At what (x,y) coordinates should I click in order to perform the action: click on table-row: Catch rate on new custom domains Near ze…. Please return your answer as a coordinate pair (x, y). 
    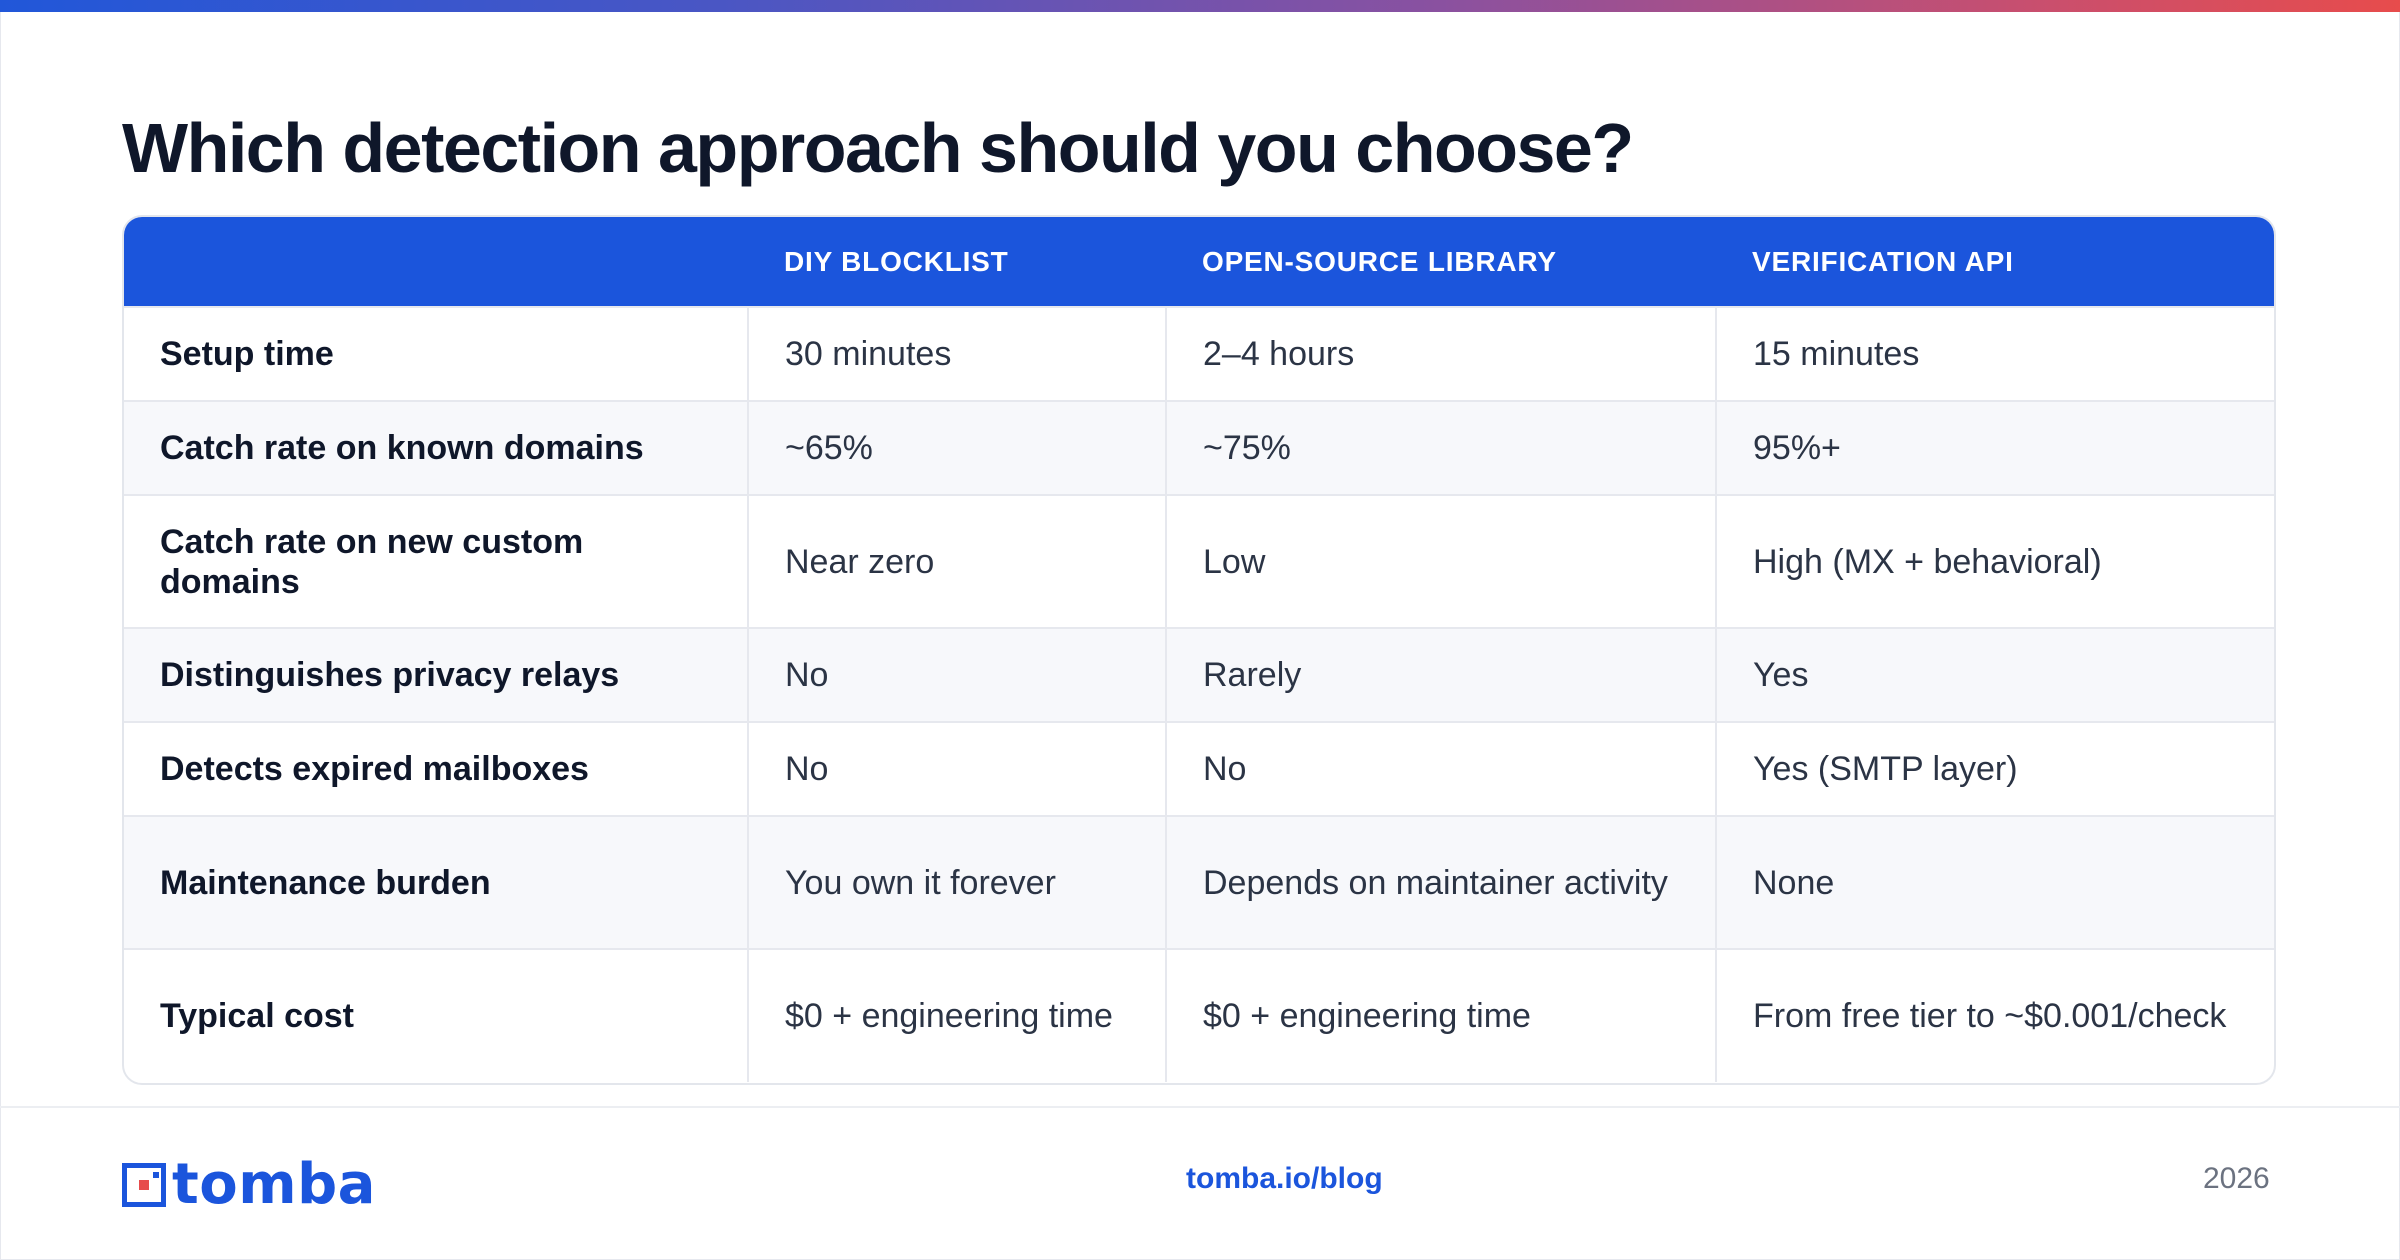
    Looking at the image, I should click on (1199, 561).